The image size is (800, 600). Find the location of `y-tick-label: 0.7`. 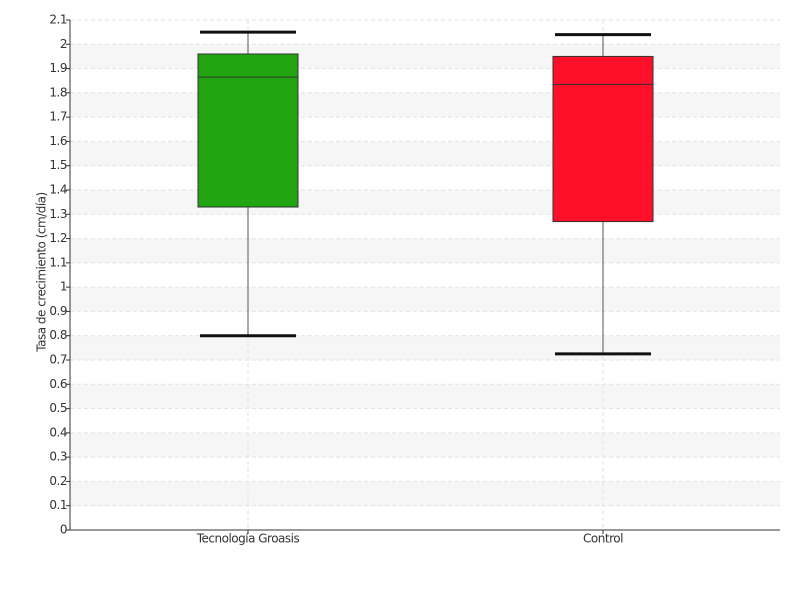

y-tick-label: 0.7 is located at coordinates (58, 360).